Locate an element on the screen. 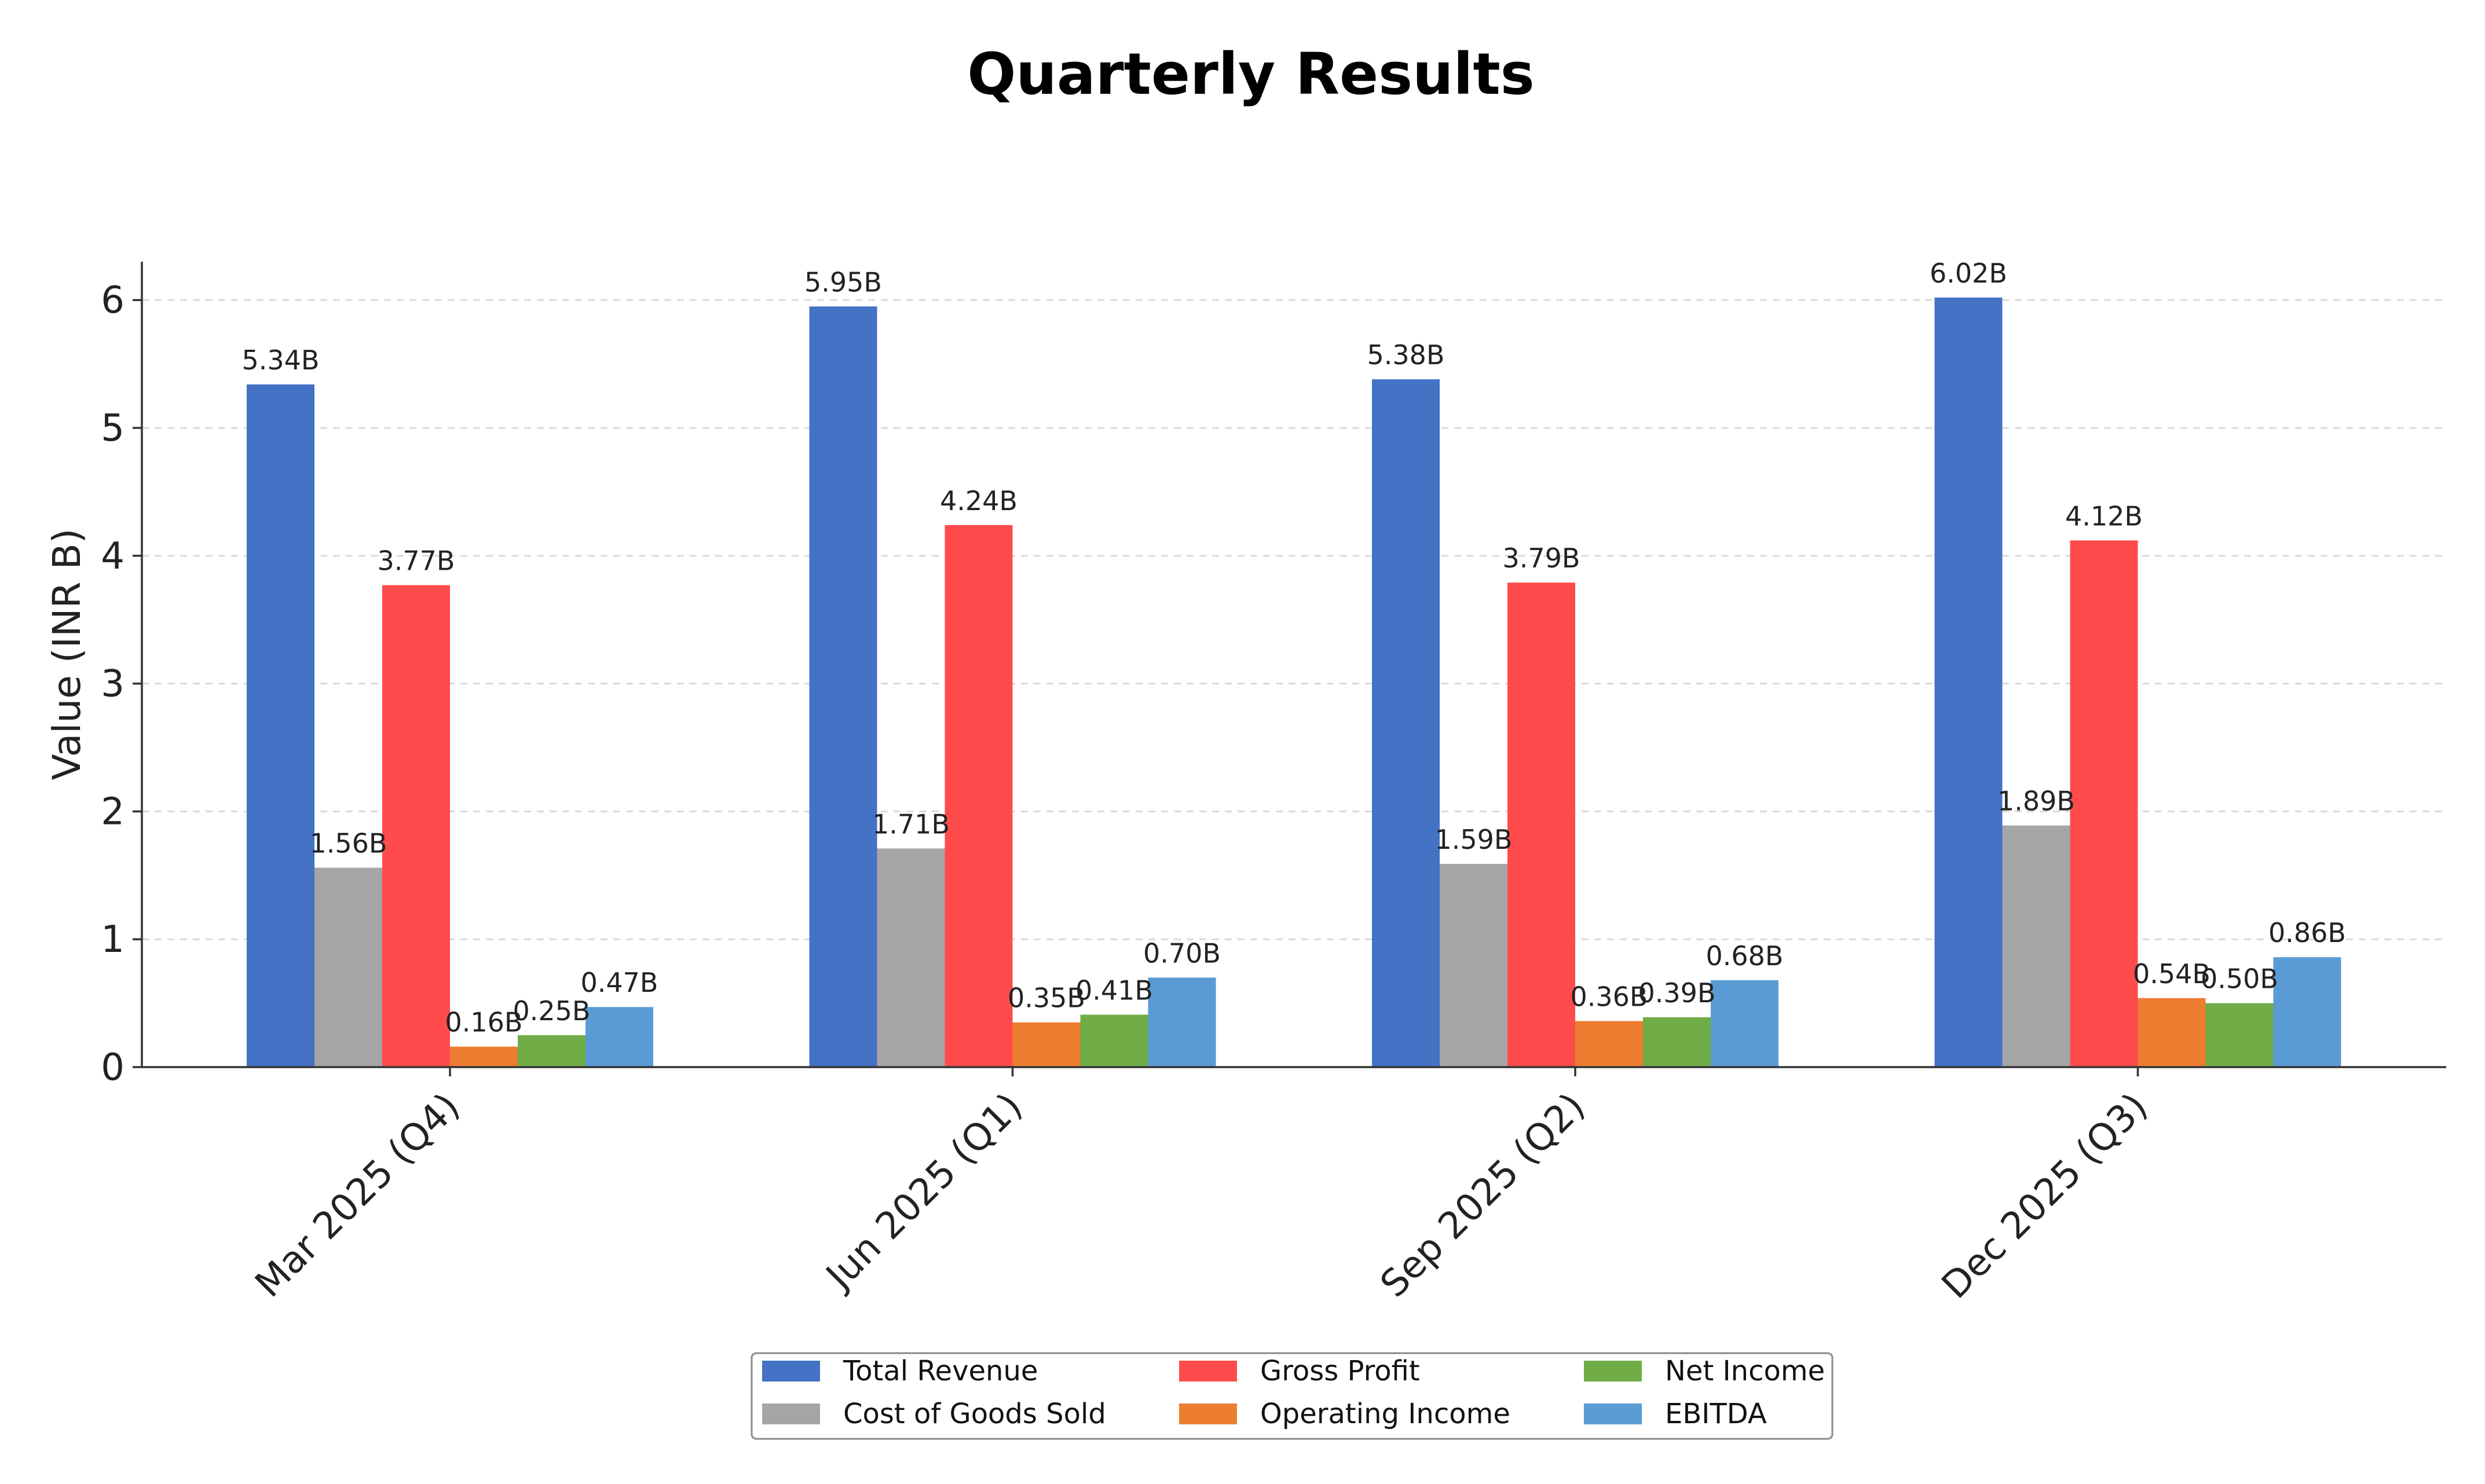 The image size is (2485, 1484). y-axis-label: Value (INR B) is located at coordinates (67, 655).